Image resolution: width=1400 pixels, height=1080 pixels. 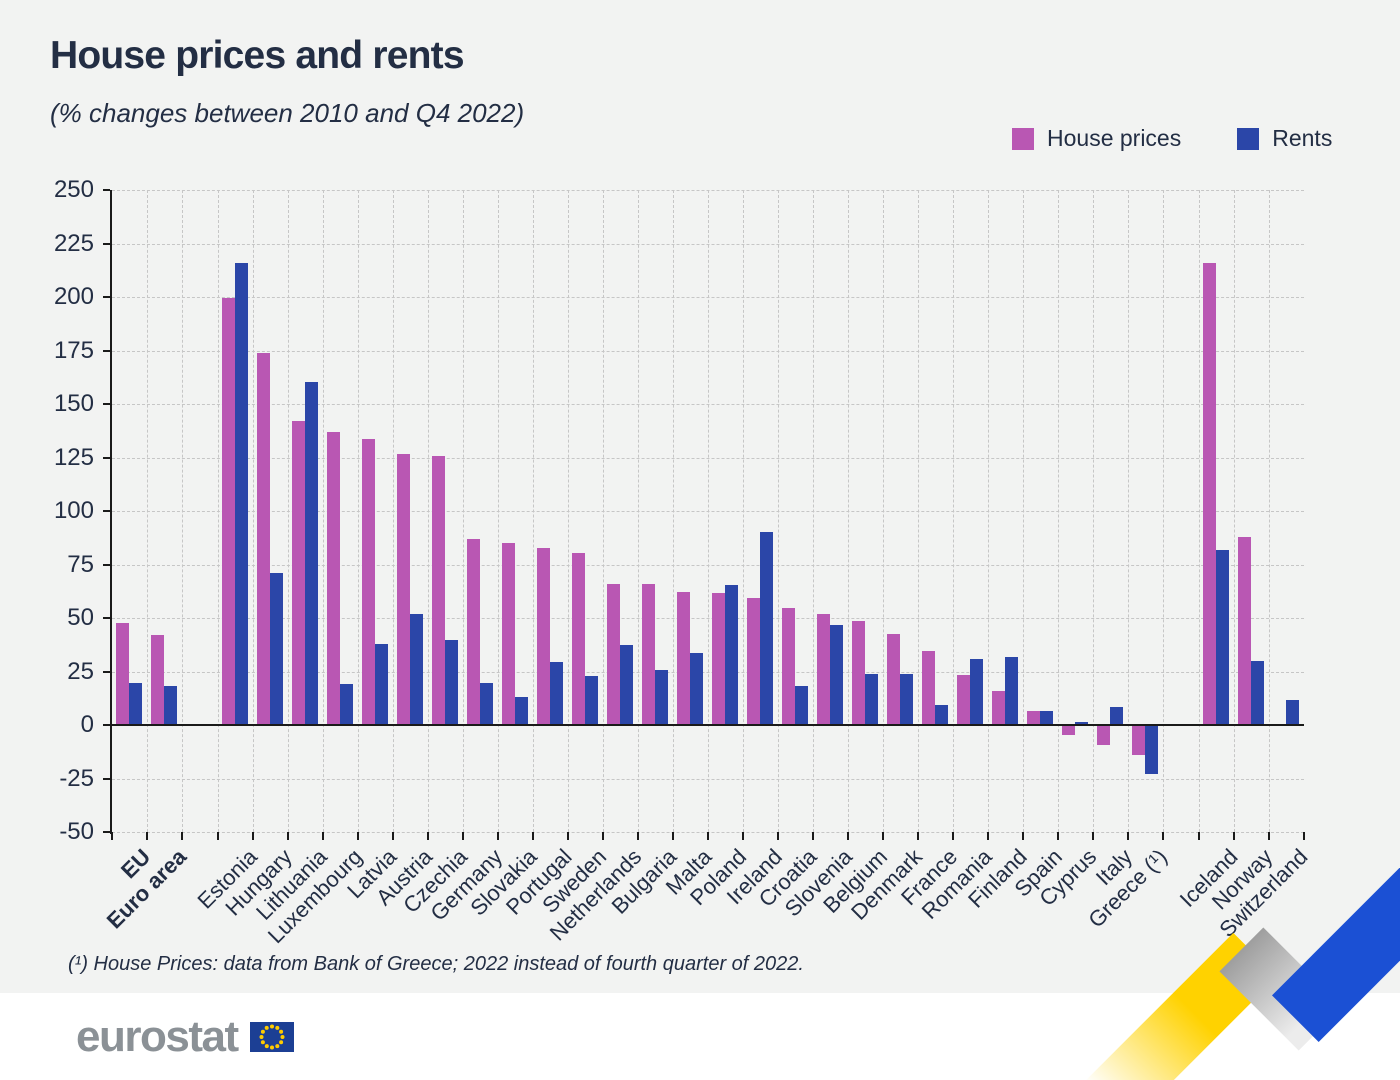 I want to click on legend-item-rents: Rents, so click(x=1284, y=138).